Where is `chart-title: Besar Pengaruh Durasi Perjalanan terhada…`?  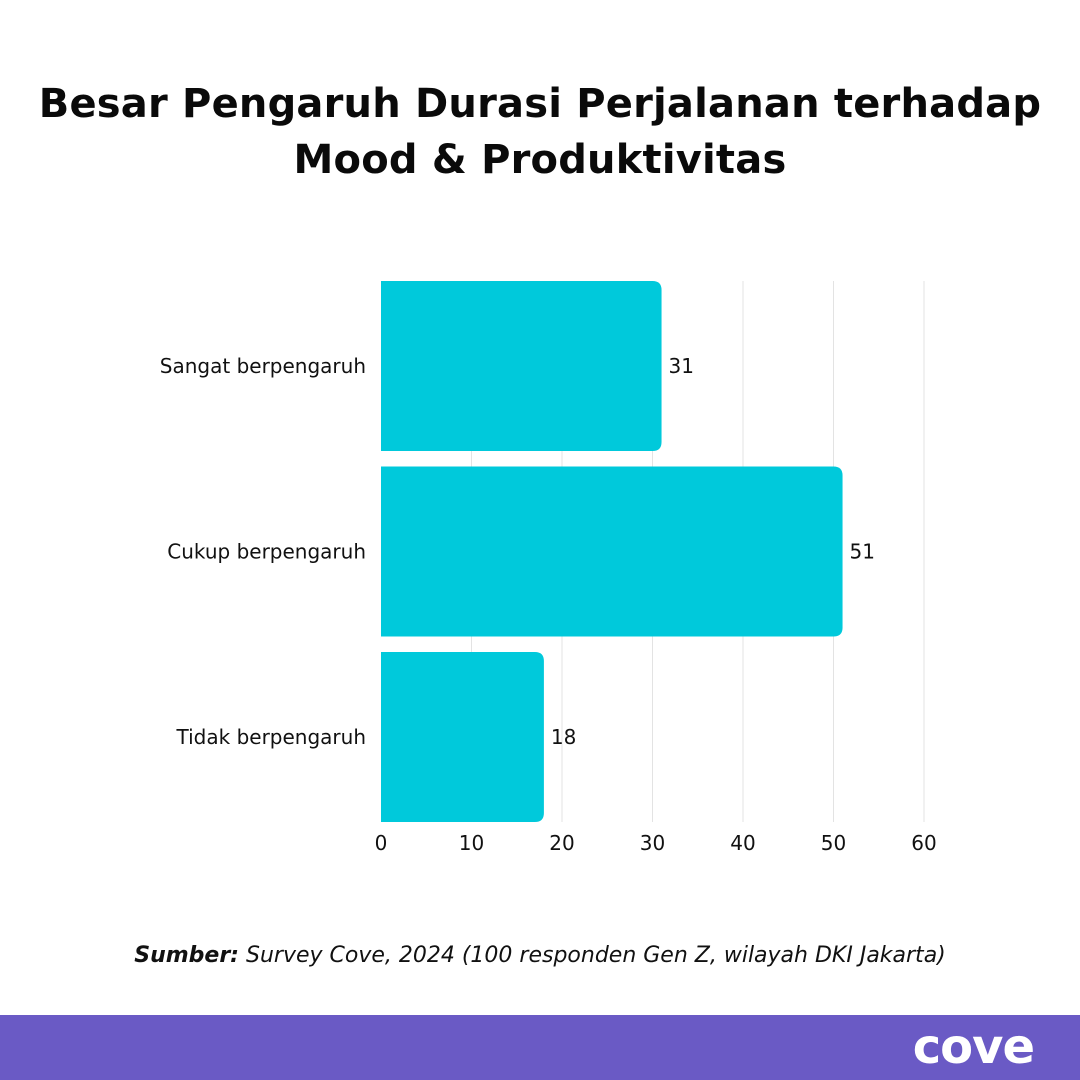
chart-title: Besar Pengaruh Durasi Perjalanan terhada… is located at coordinates (540, 132).